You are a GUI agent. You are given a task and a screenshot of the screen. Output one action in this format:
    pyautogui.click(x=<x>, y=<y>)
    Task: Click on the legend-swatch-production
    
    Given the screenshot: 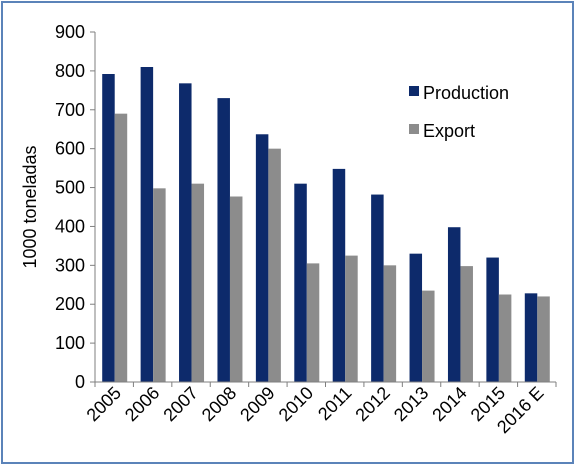 What is the action you would take?
    pyautogui.click(x=414, y=91)
    